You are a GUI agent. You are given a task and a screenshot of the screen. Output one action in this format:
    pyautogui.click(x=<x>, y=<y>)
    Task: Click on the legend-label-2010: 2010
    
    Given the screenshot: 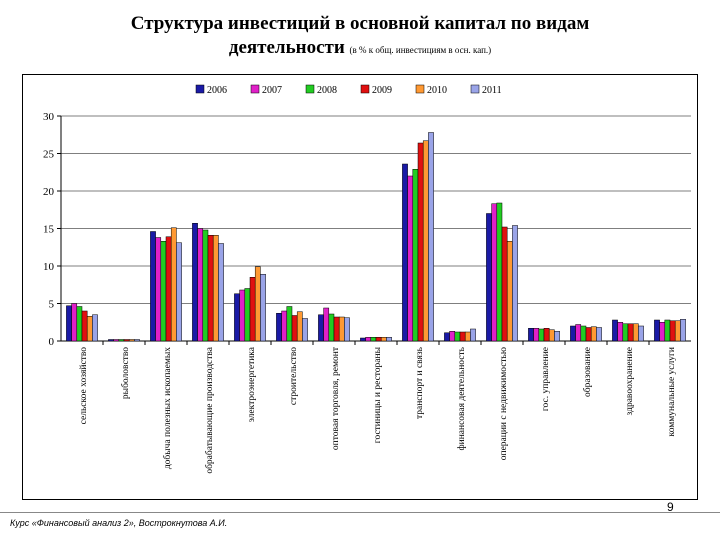 What is the action you would take?
    pyautogui.click(x=437, y=90)
    